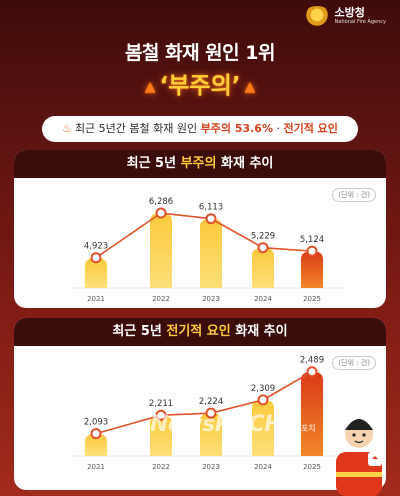  What do you see at coordinates (312, 361) in the screenshot?
I see `data-label-2025: 2,489` at bounding box center [312, 361].